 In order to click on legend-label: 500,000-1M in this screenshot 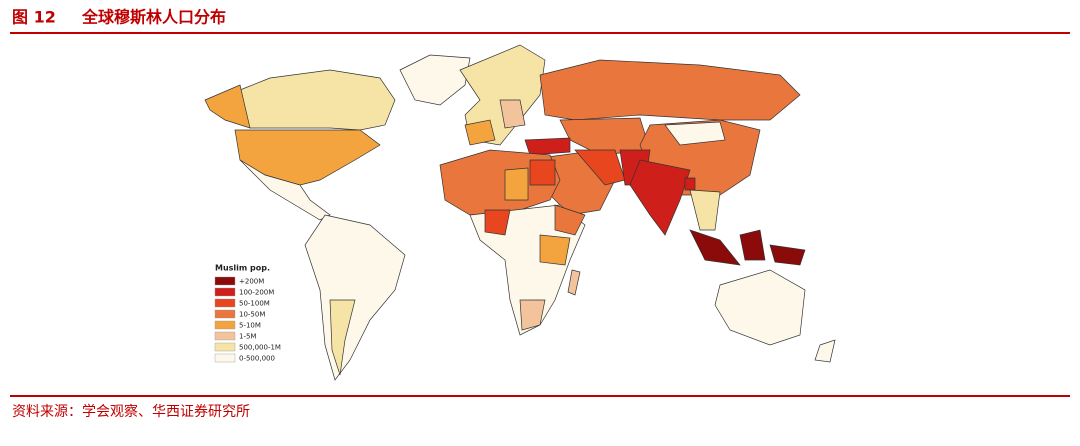, I will do `click(260, 348)`.